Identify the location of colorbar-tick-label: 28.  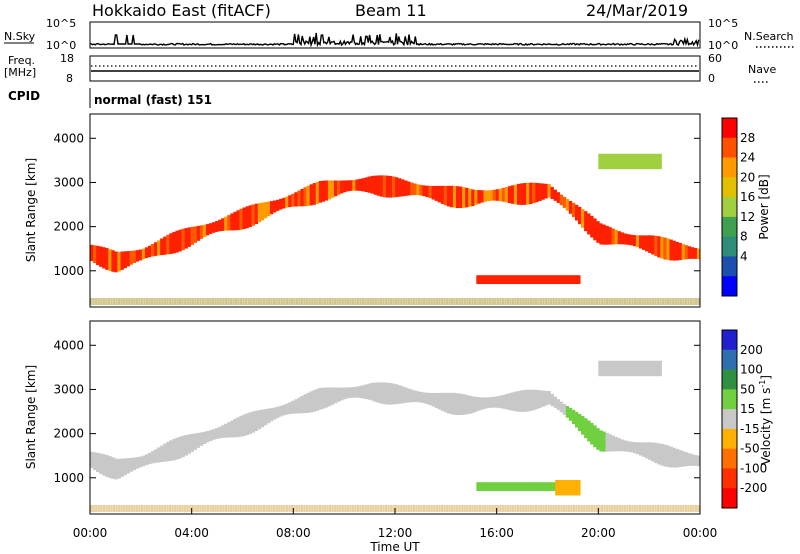
(747, 138).